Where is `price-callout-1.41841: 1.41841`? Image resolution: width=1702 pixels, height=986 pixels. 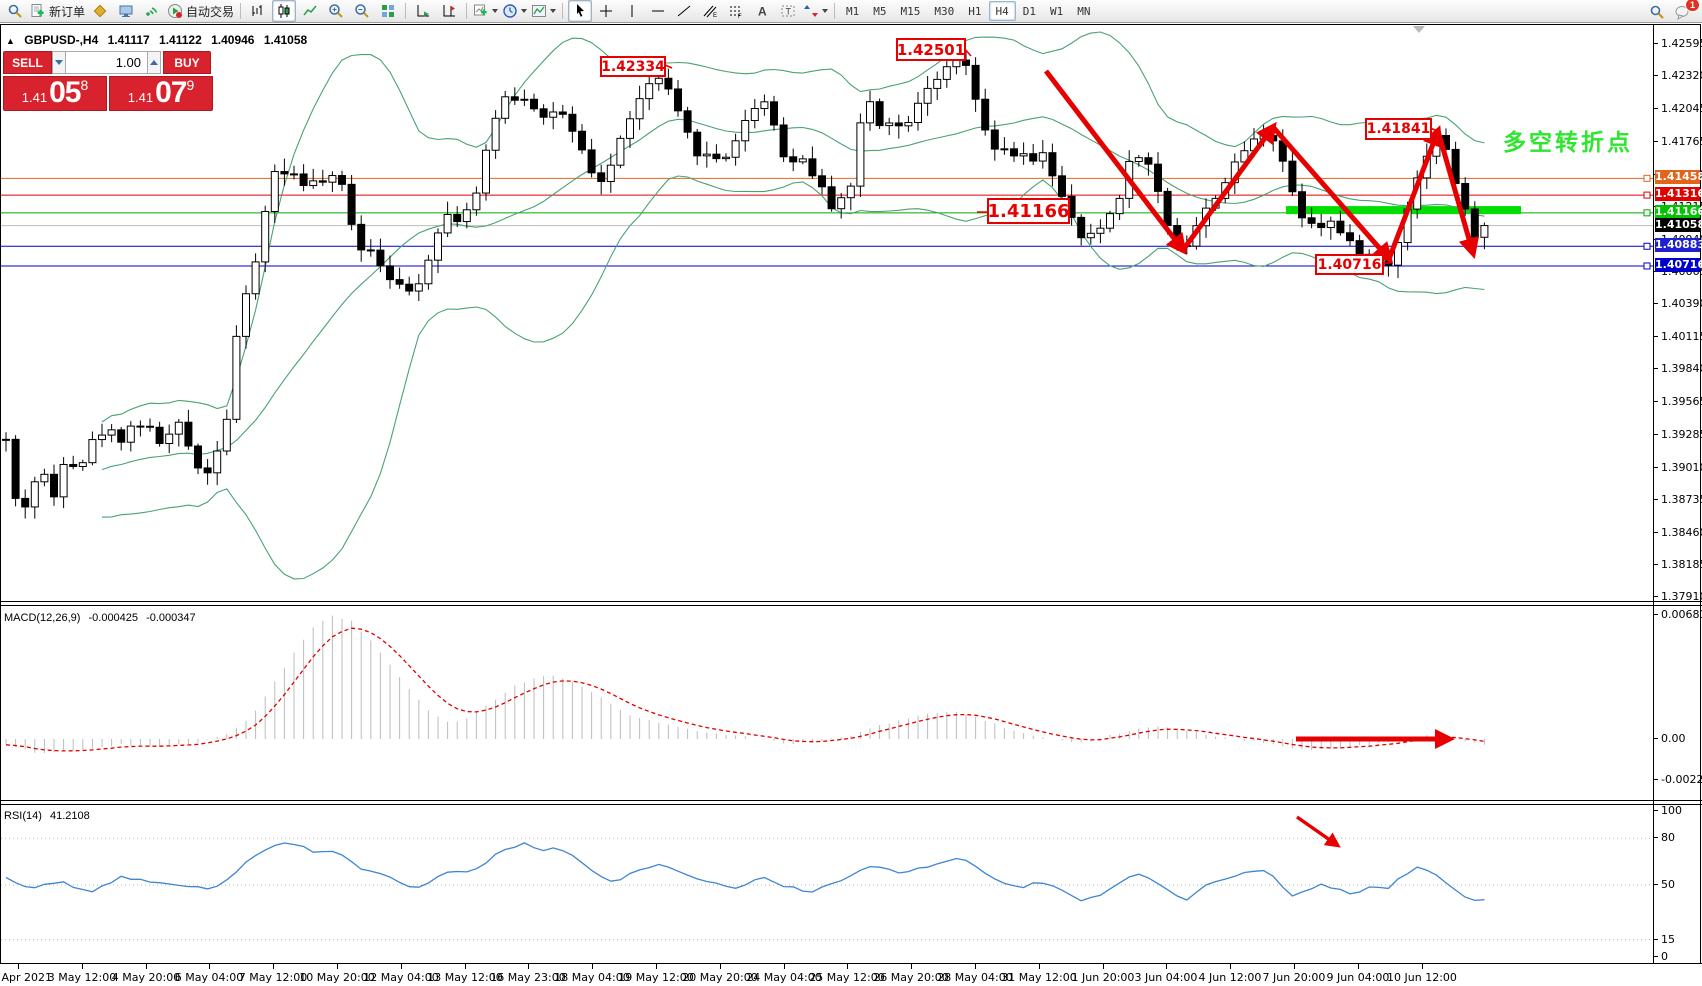 price-callout-1.41841: 1.41841 is located at coordinates (1398, 129).